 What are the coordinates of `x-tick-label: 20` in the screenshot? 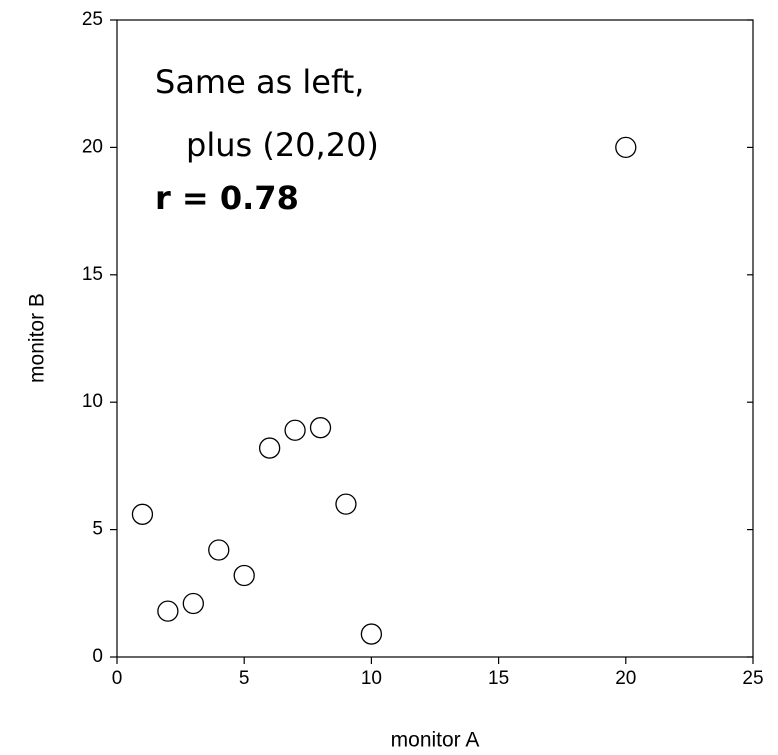 It's located at (625, 678).